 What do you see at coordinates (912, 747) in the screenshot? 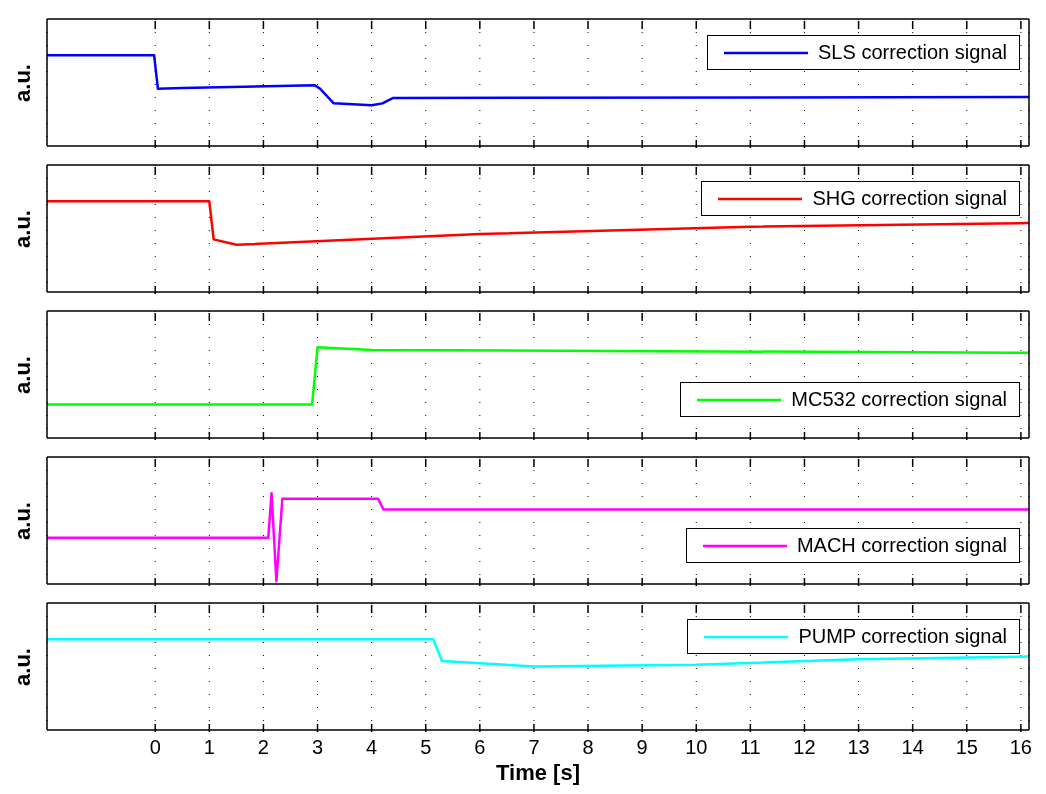
I see `x-tick-label: 14` at bounding box center [912, 747].